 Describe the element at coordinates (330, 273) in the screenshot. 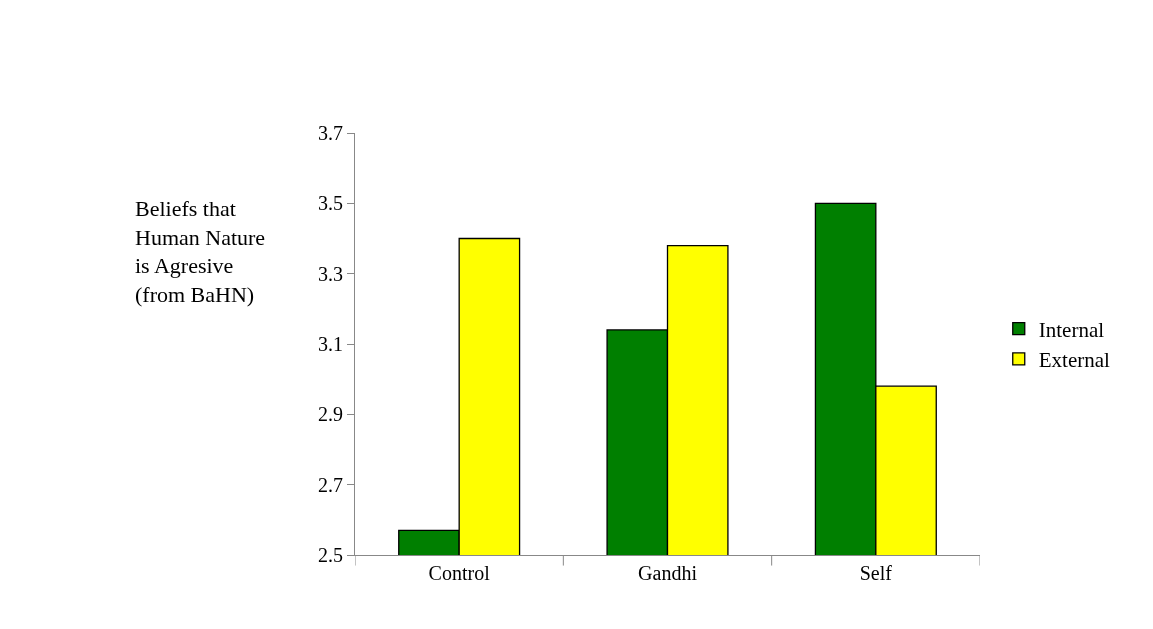

I see `y-tick-label: 3.3` at that location.